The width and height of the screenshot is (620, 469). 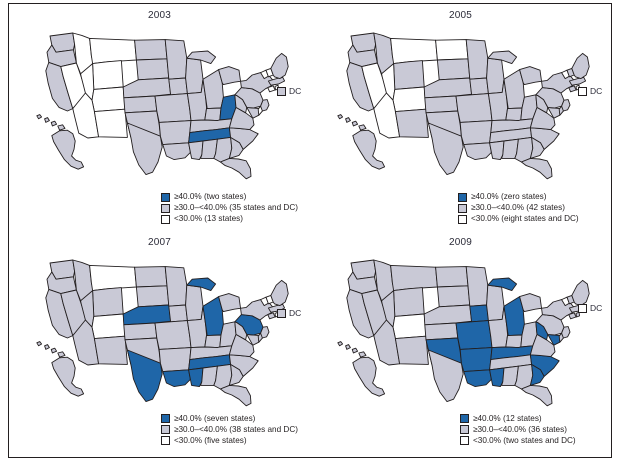 I want to click on legend-item: ≥40.0% (seven states), so click(x=229, y=419).